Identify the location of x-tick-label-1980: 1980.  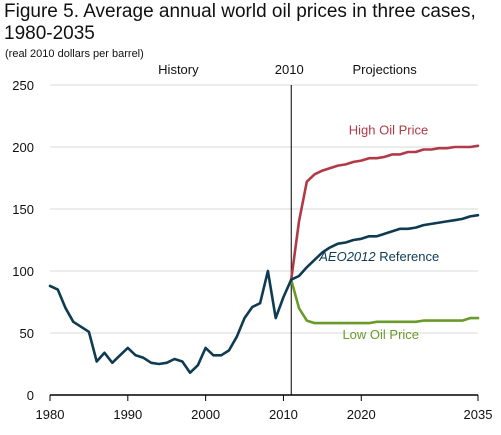
(50, 414).